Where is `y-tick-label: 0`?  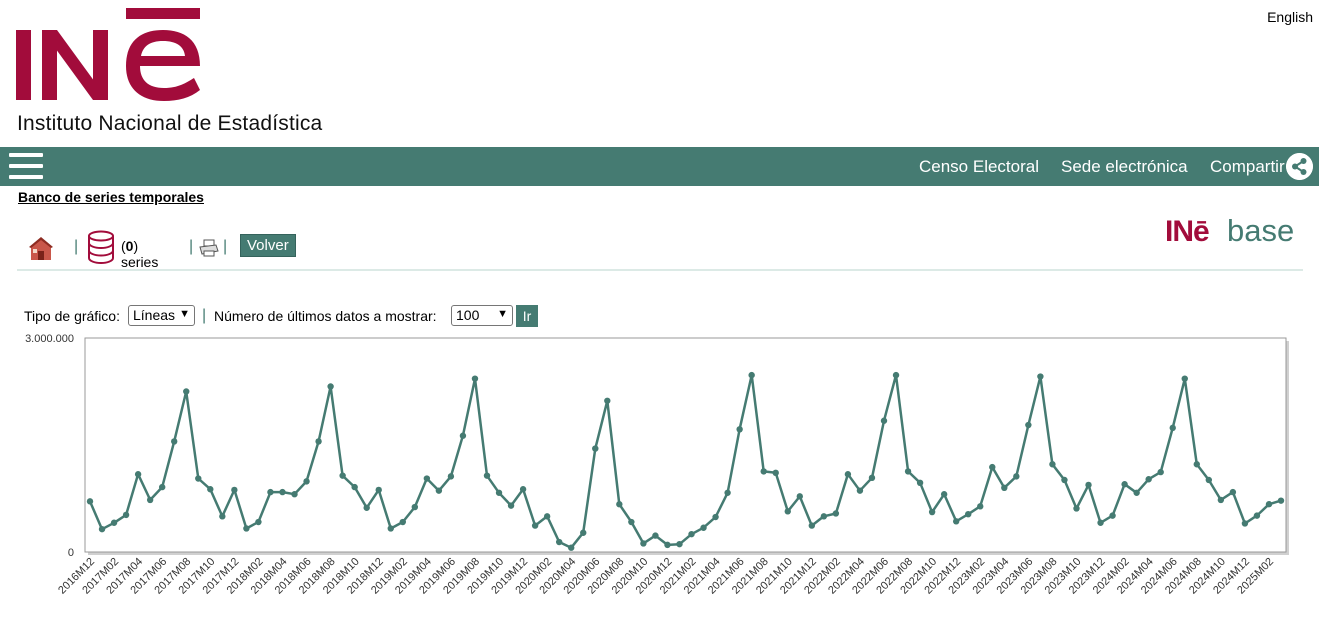 y-tick-label: 0 is located at coordinates (71, 553).